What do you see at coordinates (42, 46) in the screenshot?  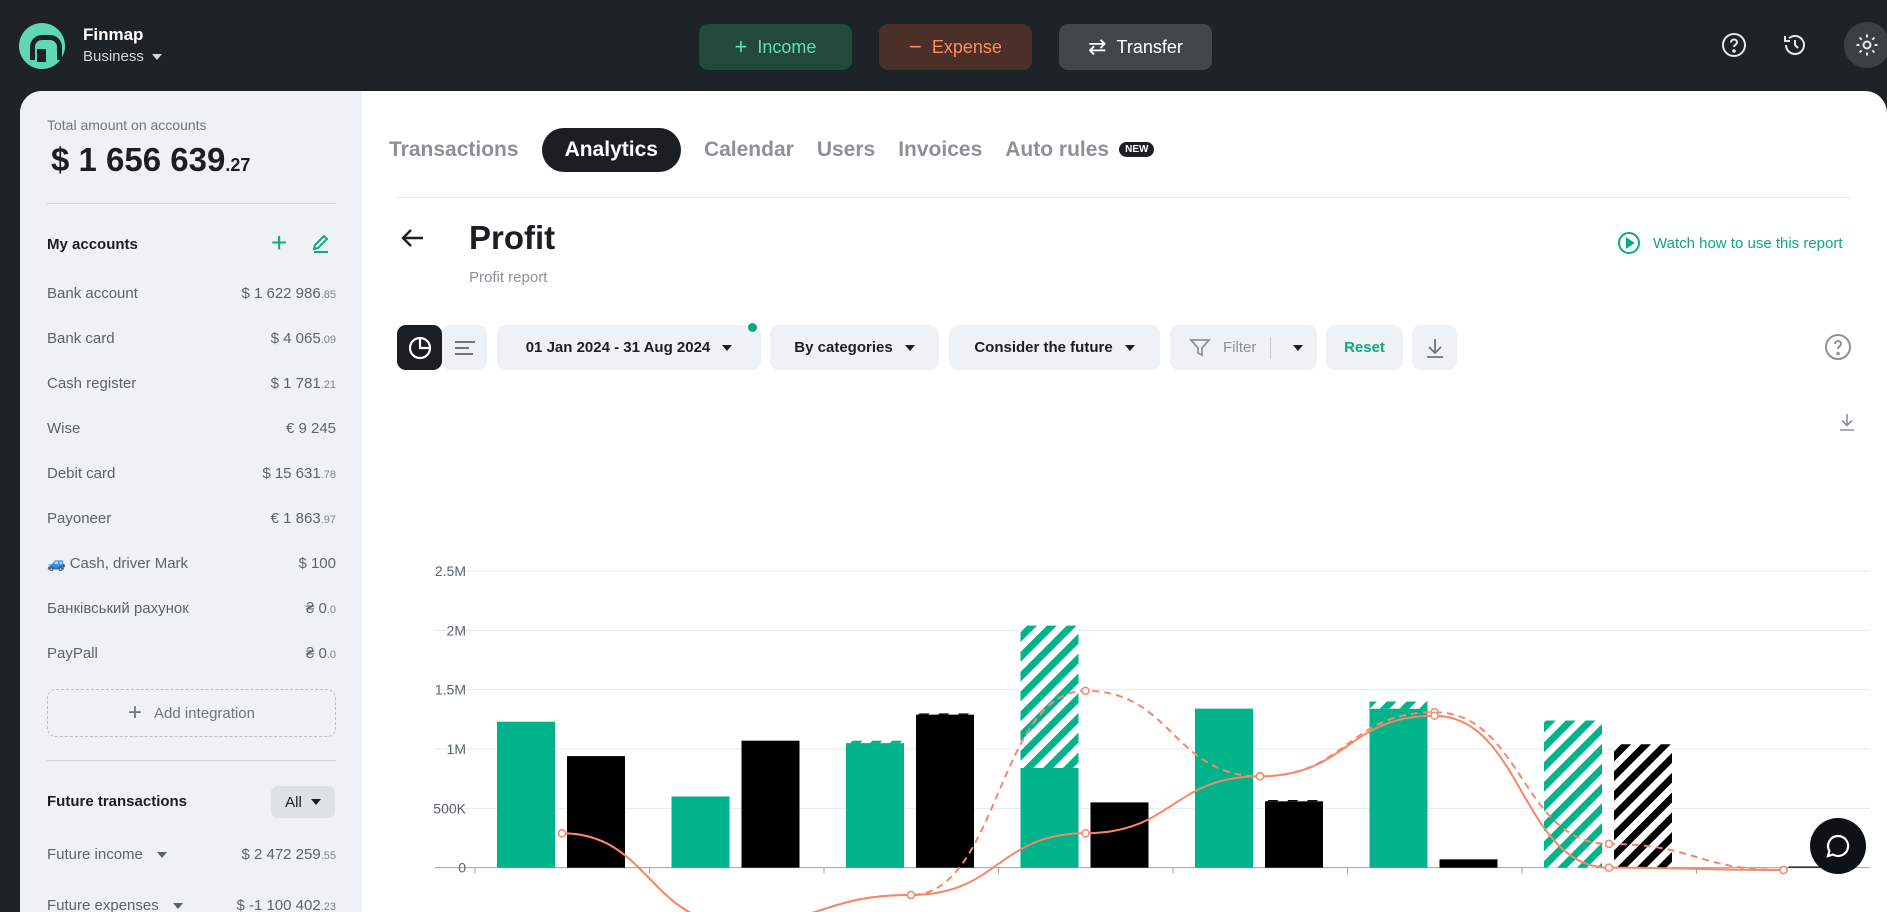 I see `finmap-logo` at bounding box center [42, 46].